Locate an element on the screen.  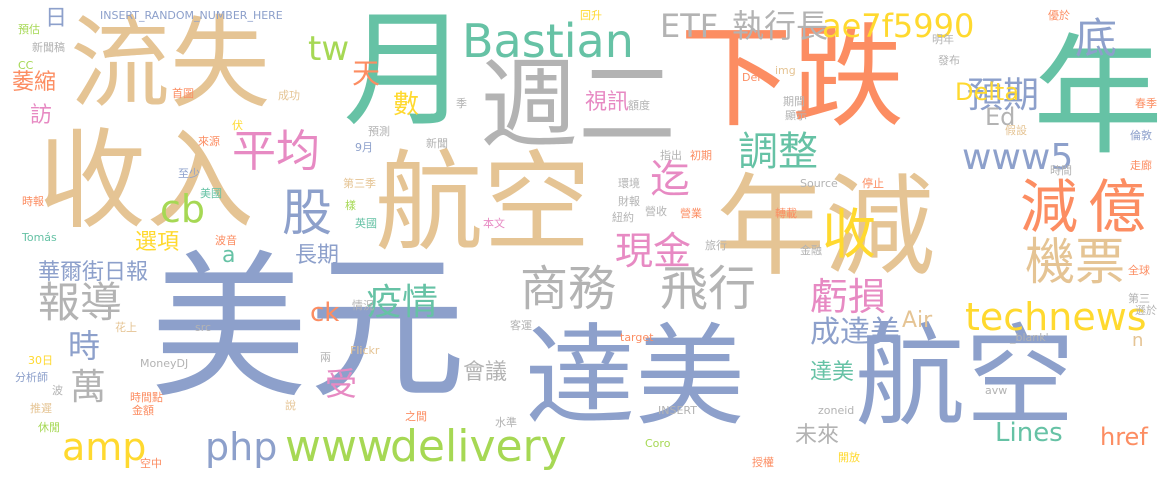
word: 選項 is located at coordinates (157, 242).